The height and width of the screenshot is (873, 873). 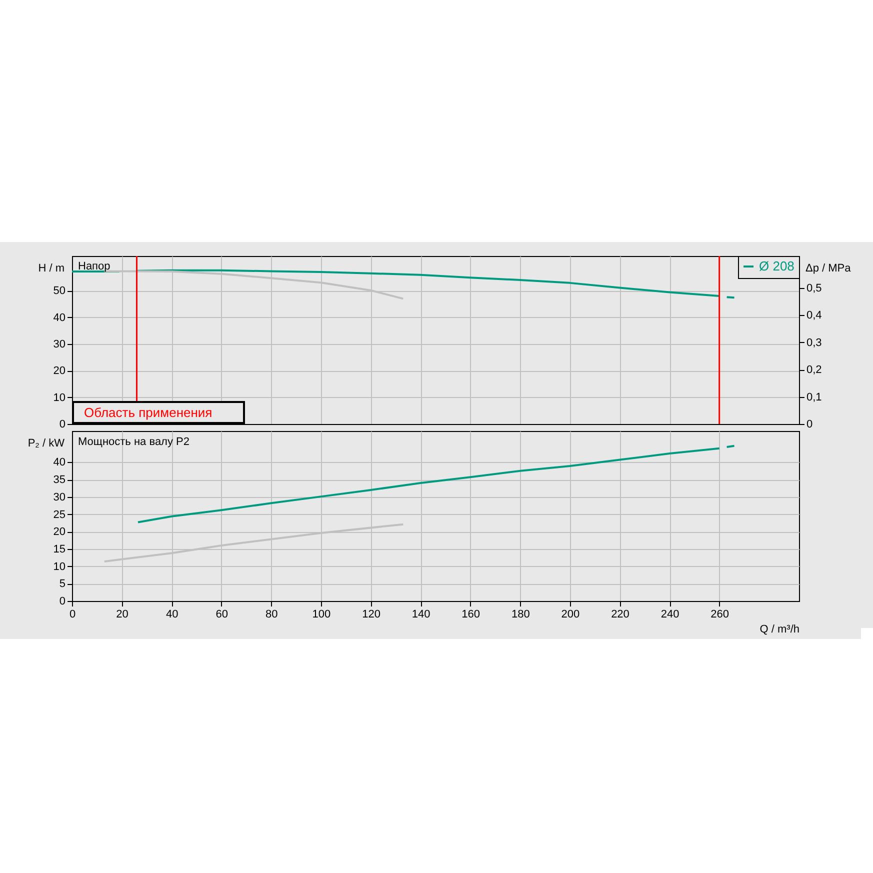 I want to click on x-tick-label: 100, so click(x=321, y=614).